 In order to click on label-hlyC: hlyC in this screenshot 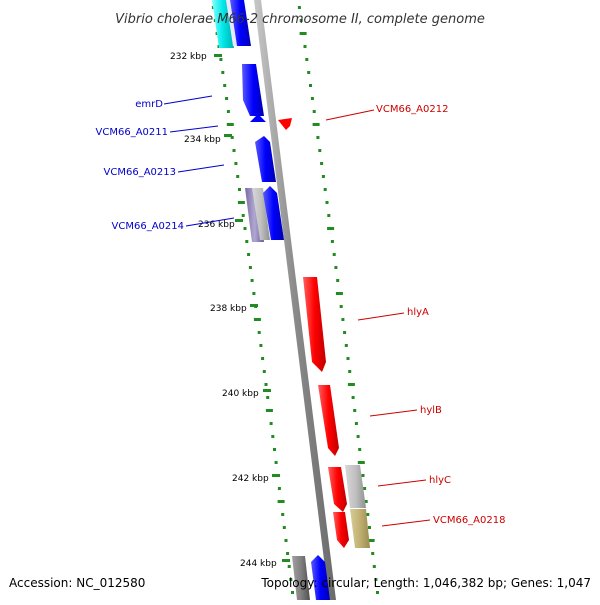, I will do `click(440, 480)`.